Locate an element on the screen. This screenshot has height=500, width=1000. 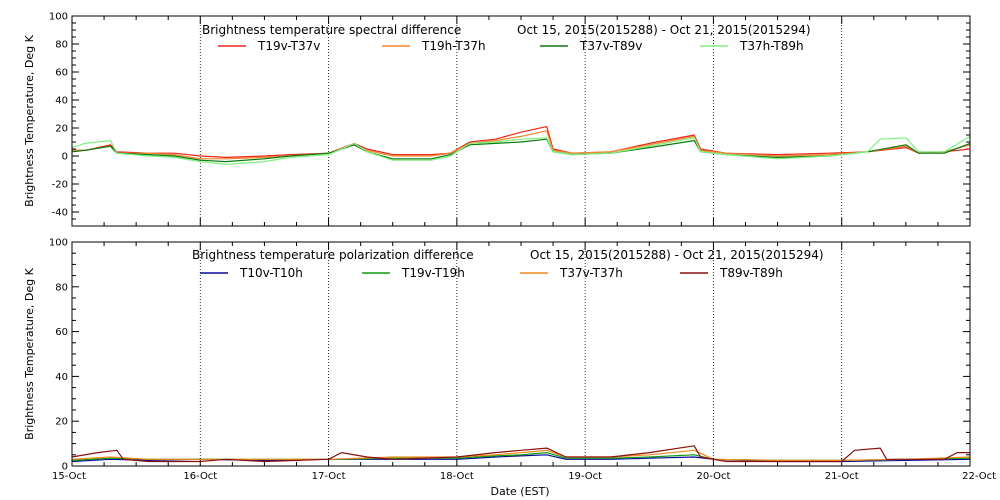
y-tick-label: -40 is located at coordinates (60, 213).